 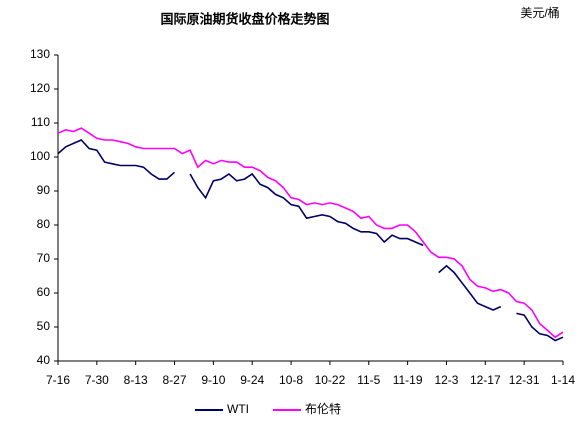 What do you see at coordinates (238, 409) in the screenshot?
I see `legend-label: WTI` at bounding box center [238, 409].